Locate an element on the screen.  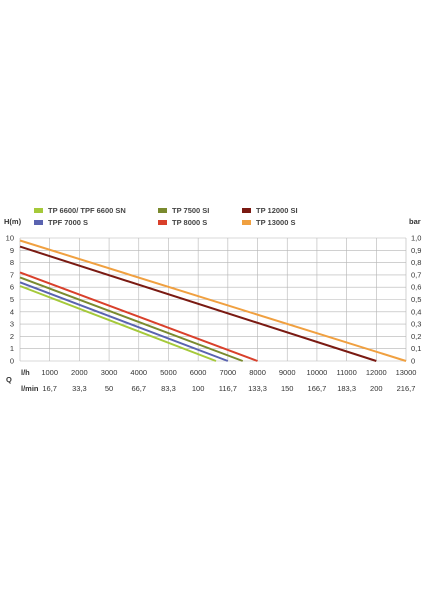
x-tick-label-lmin: 100 is located at coordinates (198, 388).